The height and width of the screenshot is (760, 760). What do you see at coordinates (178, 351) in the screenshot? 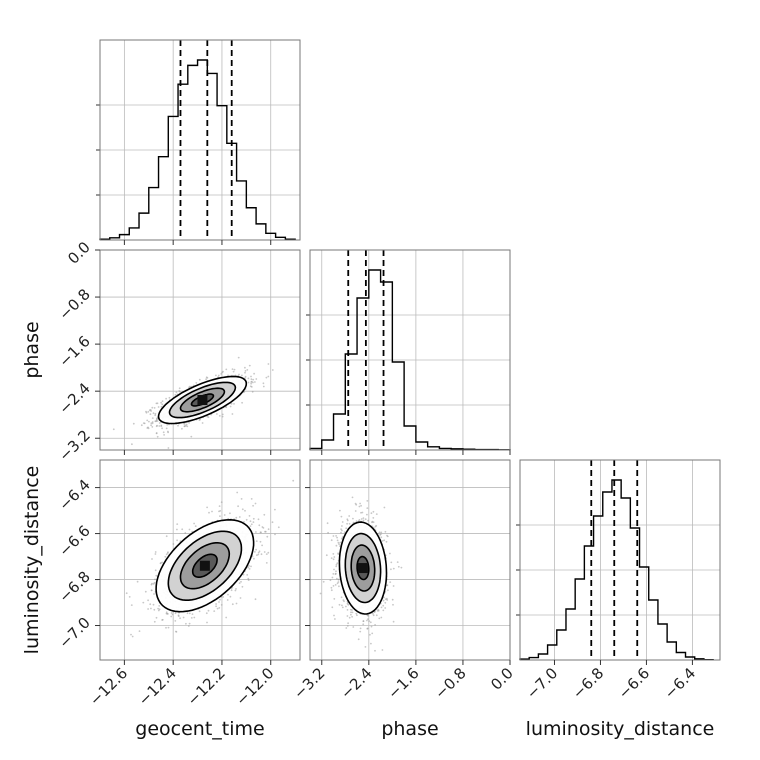
I see `scatter-geocent-time-vs-phase: −3.2 −2.4 −1.6 −0.8 0.0` at bounding box center [178, 351].